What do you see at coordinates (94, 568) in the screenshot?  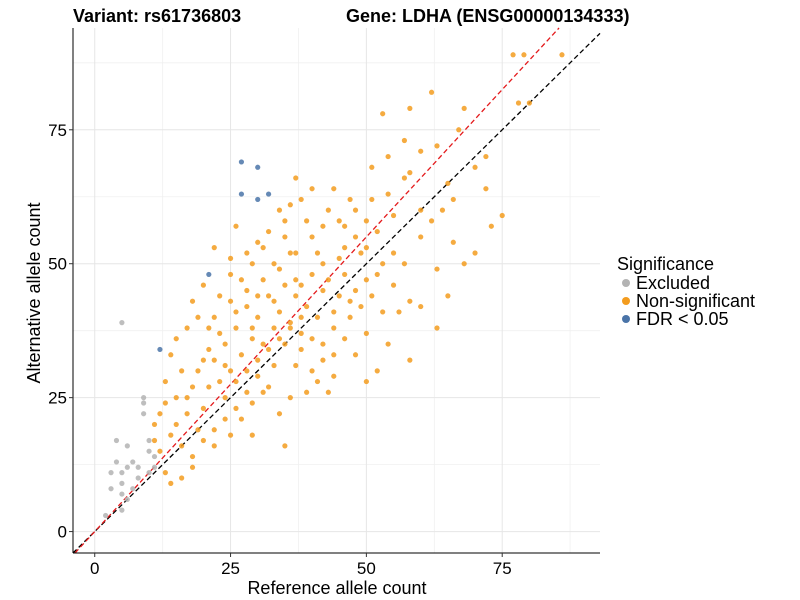 I see `x-tick-label: 0` at bounding box center [94, 568].